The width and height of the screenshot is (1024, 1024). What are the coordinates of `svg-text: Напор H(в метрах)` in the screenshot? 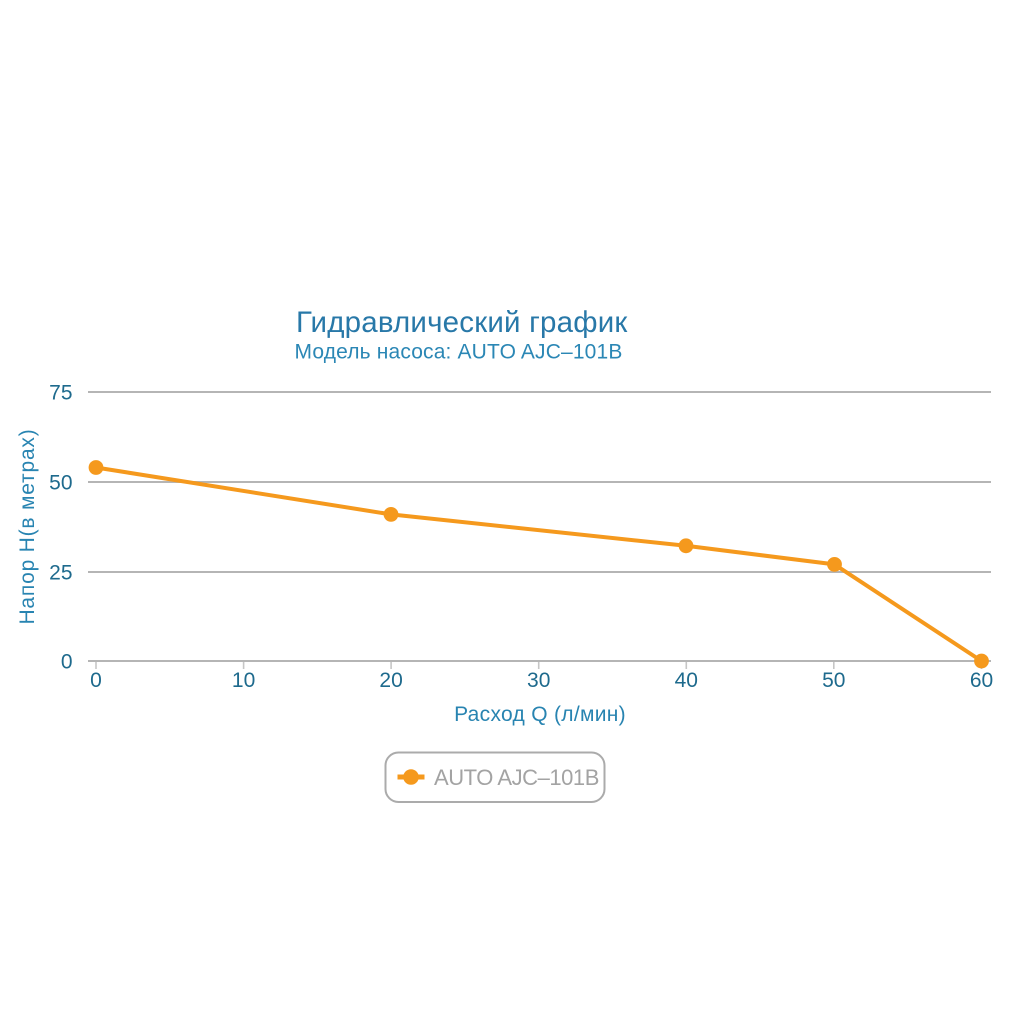 It's located at (27, 526).